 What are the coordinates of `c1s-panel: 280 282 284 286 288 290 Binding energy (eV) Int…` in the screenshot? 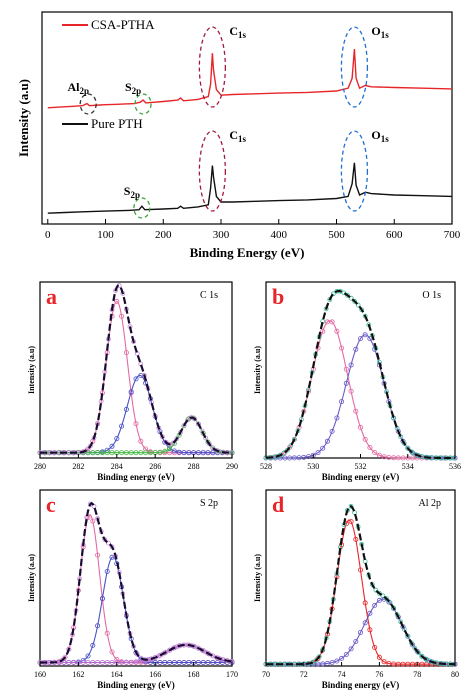 It's located at (132, 381).